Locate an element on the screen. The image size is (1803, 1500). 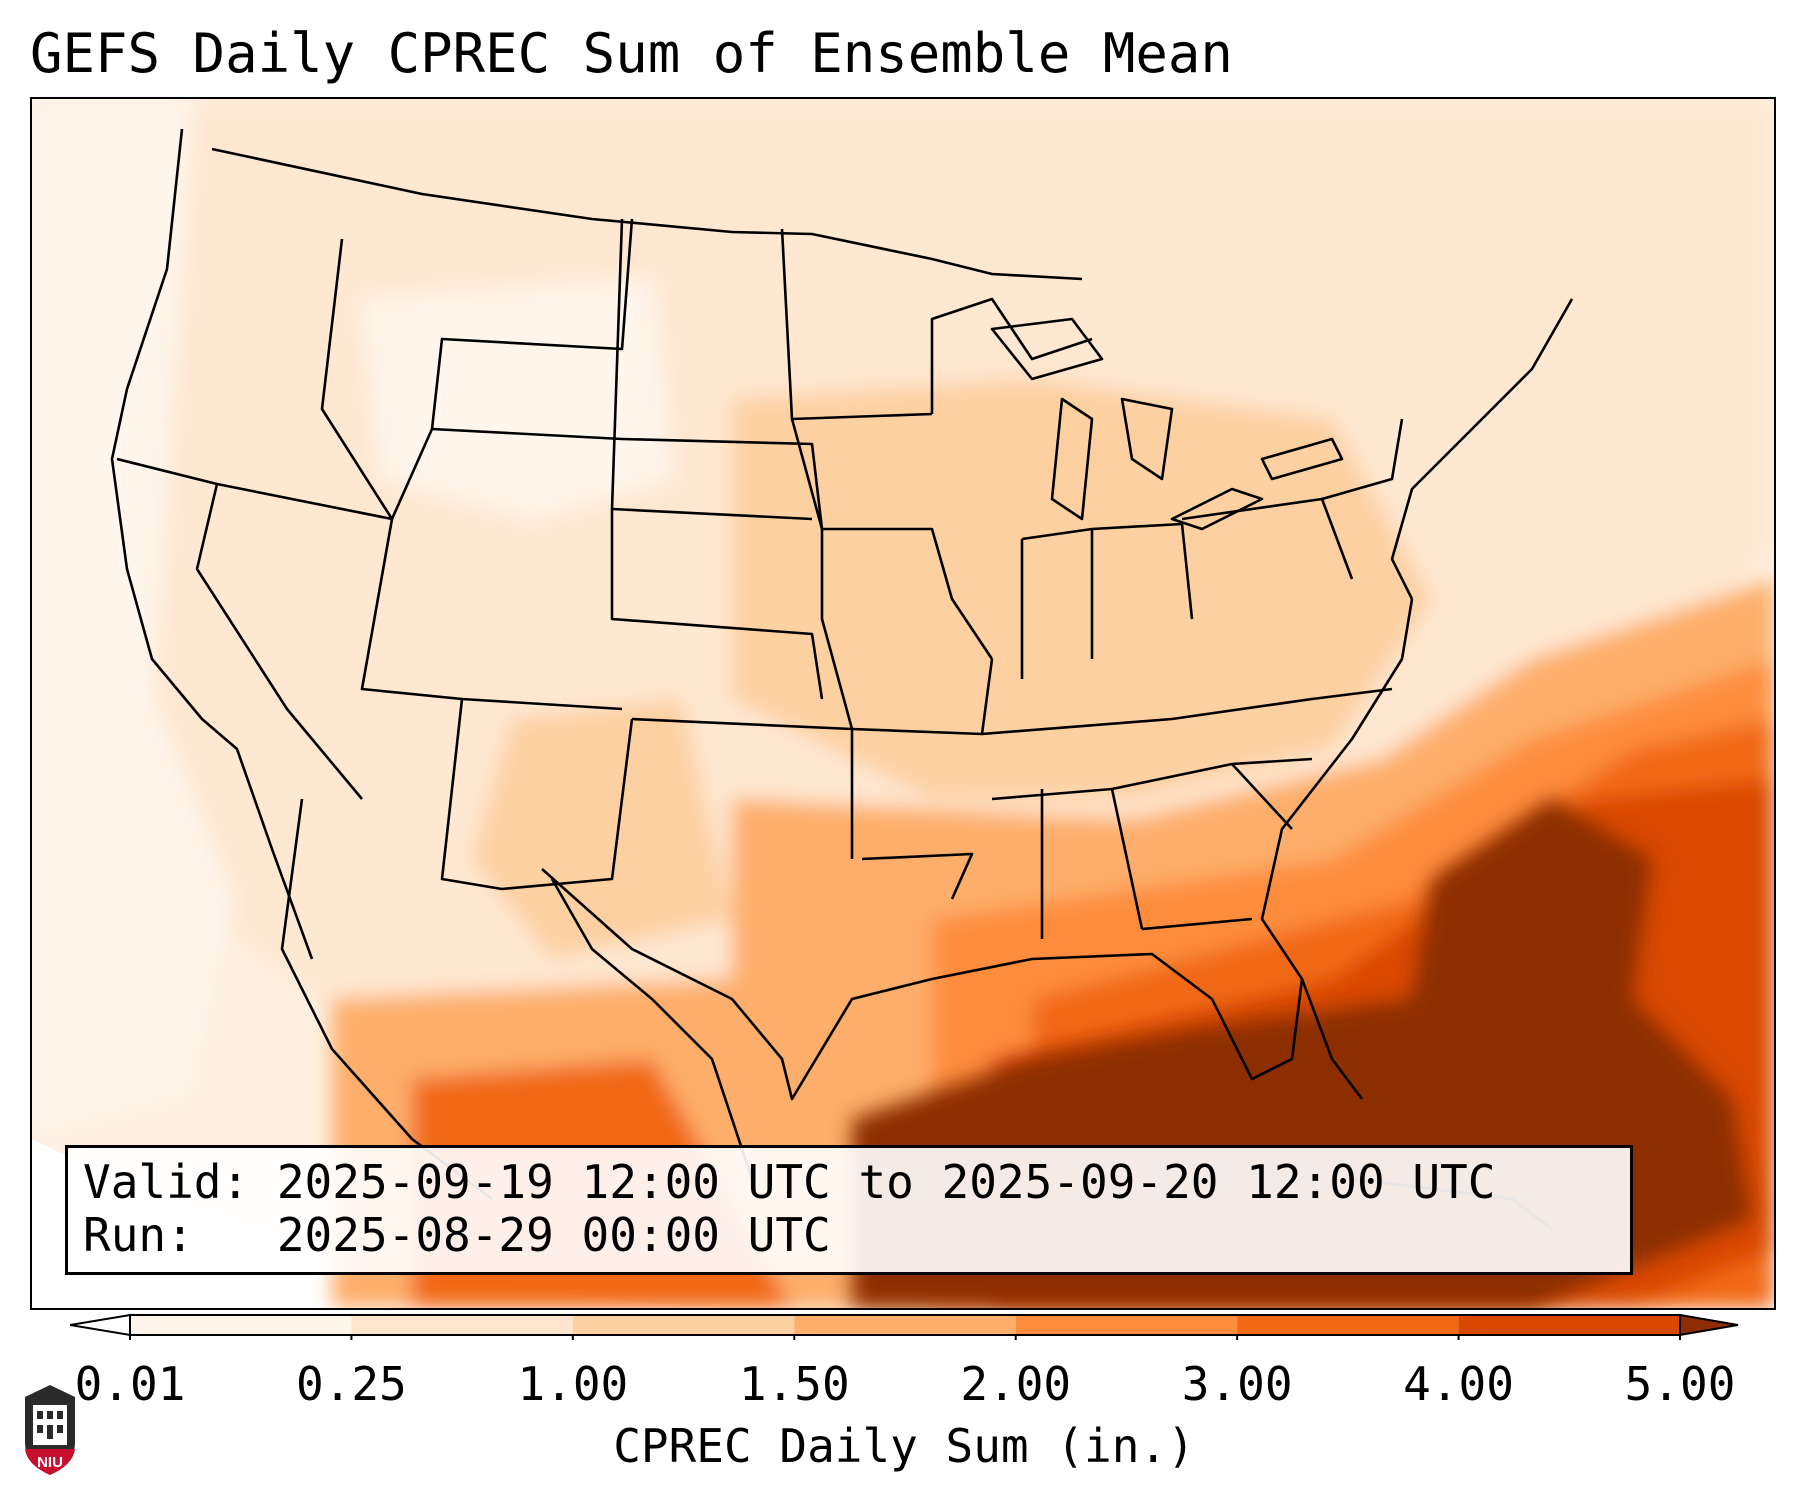
colorbar-tick-label: 1.50 is located at coordinates (794, 1384).